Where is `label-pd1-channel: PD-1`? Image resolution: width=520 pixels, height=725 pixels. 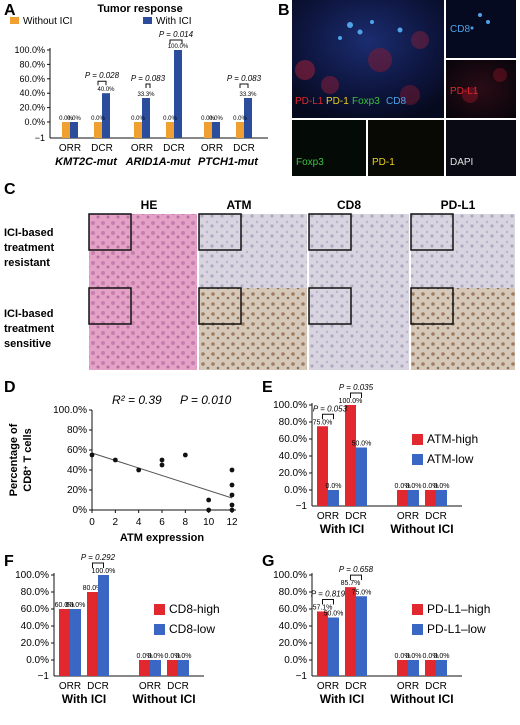
label-pd1-channel: PD-1 is located at coordinates (383, 162).